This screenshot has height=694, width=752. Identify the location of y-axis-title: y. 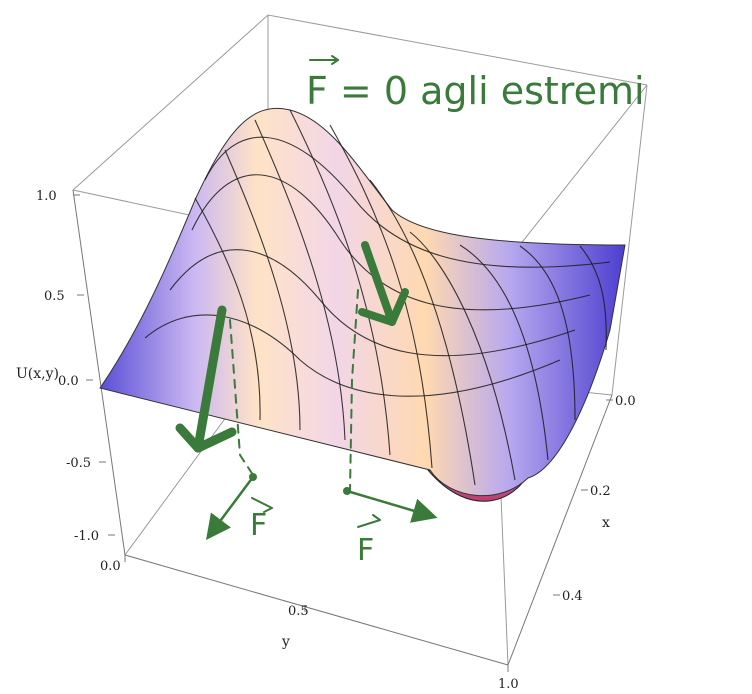
(285, 642).